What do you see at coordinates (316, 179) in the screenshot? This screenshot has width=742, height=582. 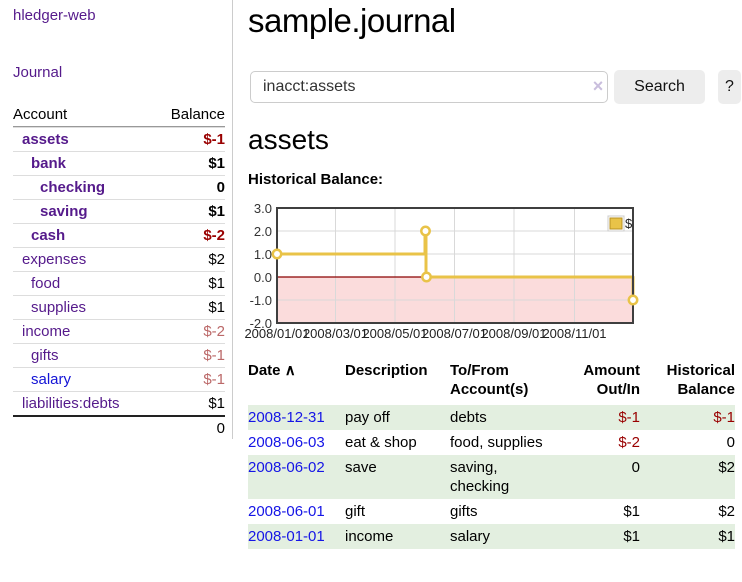 I see `chart-title: Historical Balance:` at bounding box center [316, 179].